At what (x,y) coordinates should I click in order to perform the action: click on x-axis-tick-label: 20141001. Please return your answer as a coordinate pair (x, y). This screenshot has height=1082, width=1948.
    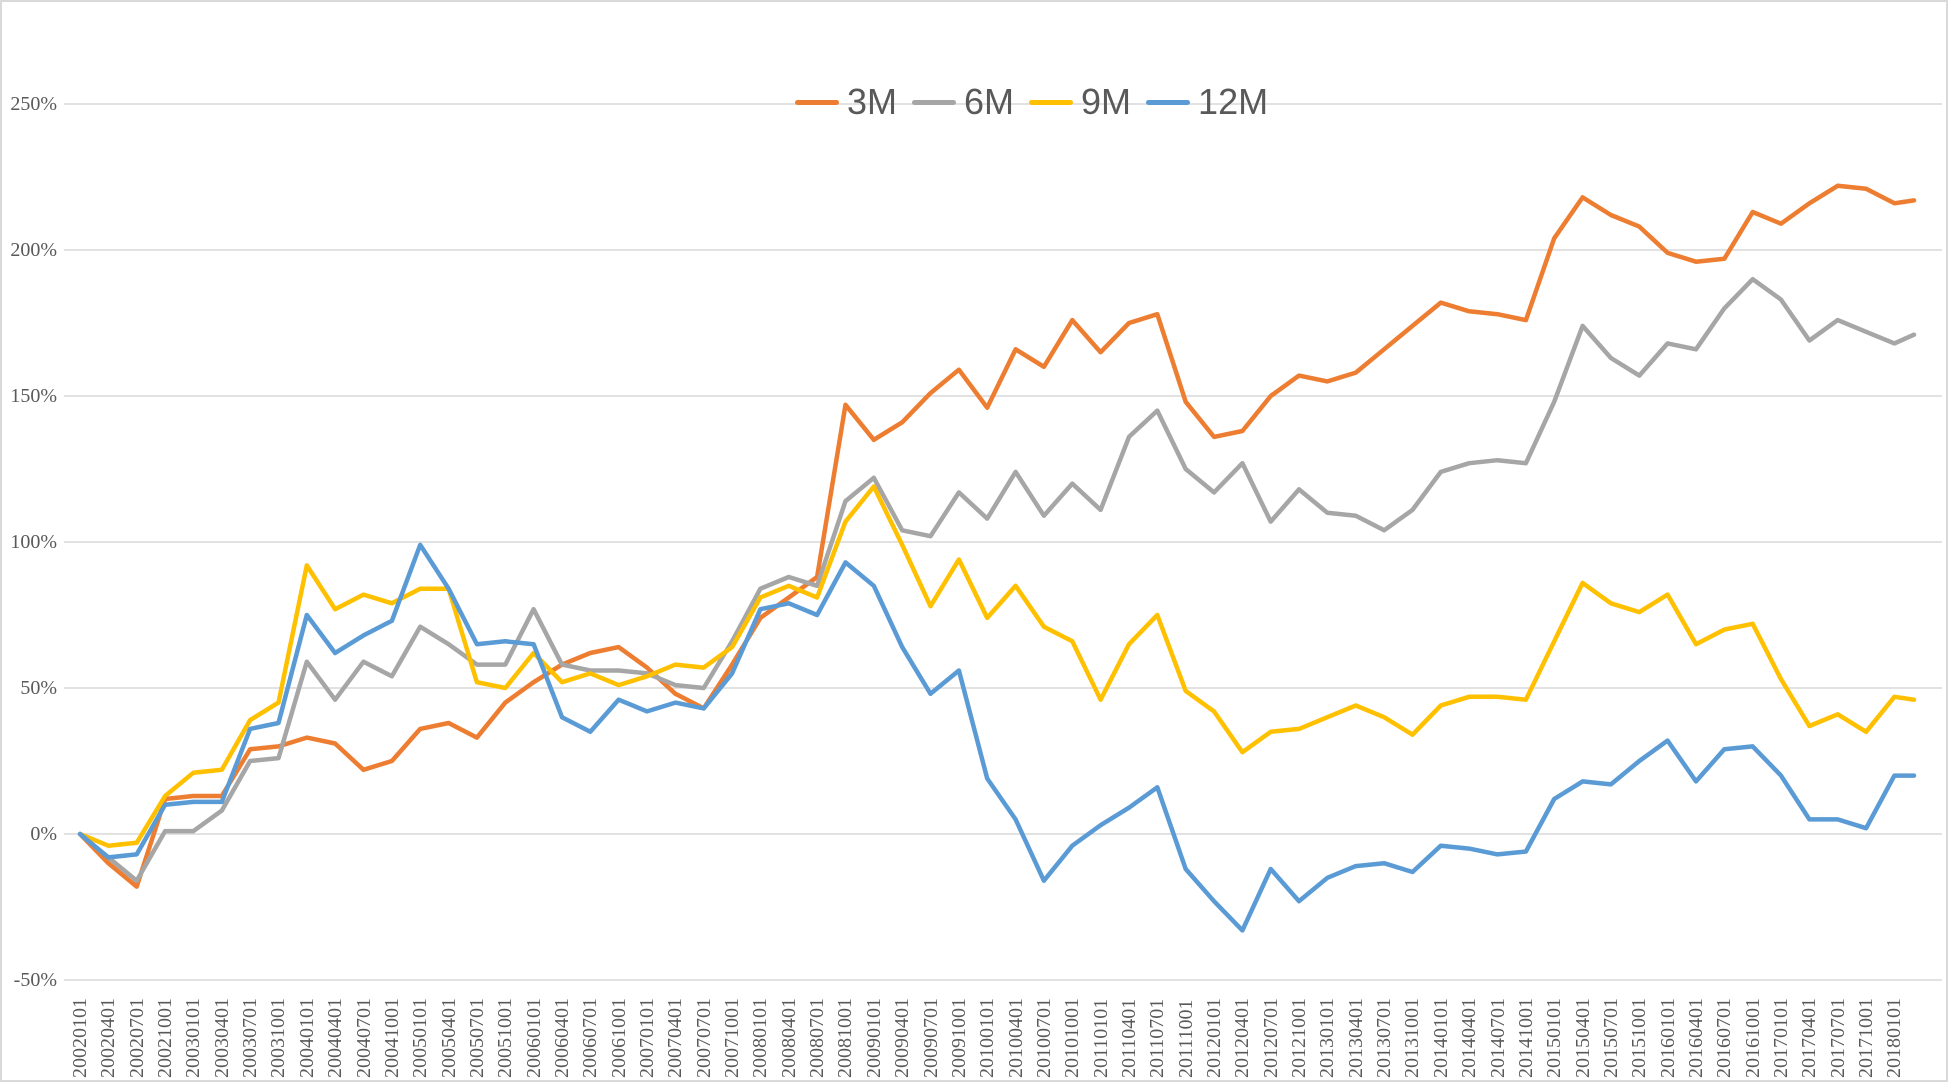
    Looking at the image, I should click on (1525, 1038).